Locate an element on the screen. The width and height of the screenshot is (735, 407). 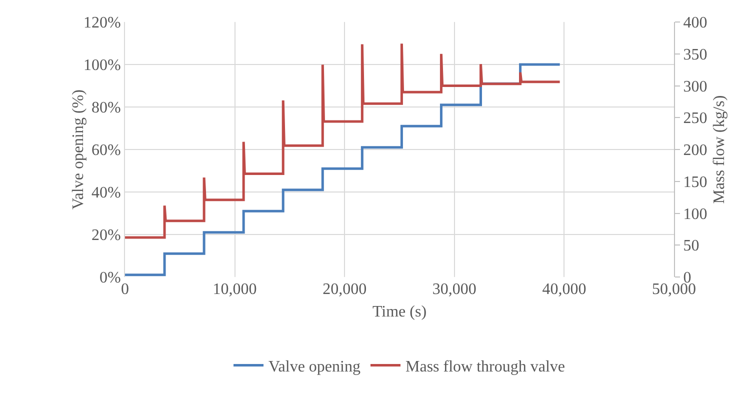
y2-tick-label: 400 is located at coordinates (695, 23).